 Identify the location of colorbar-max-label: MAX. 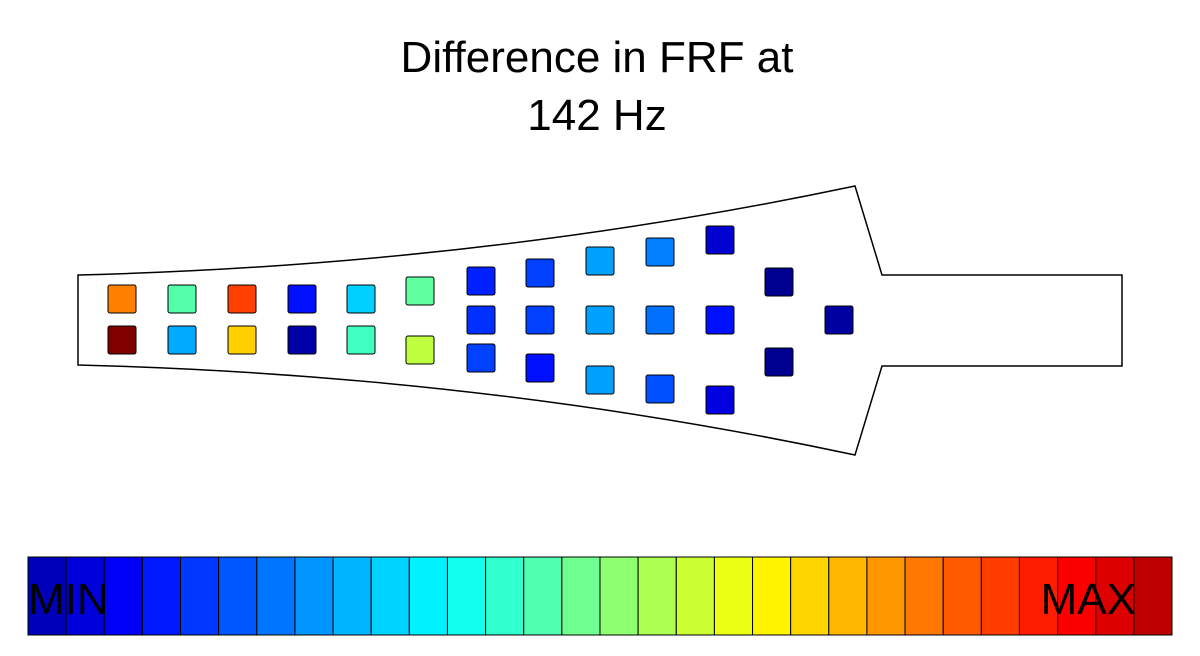
(1088, 599).